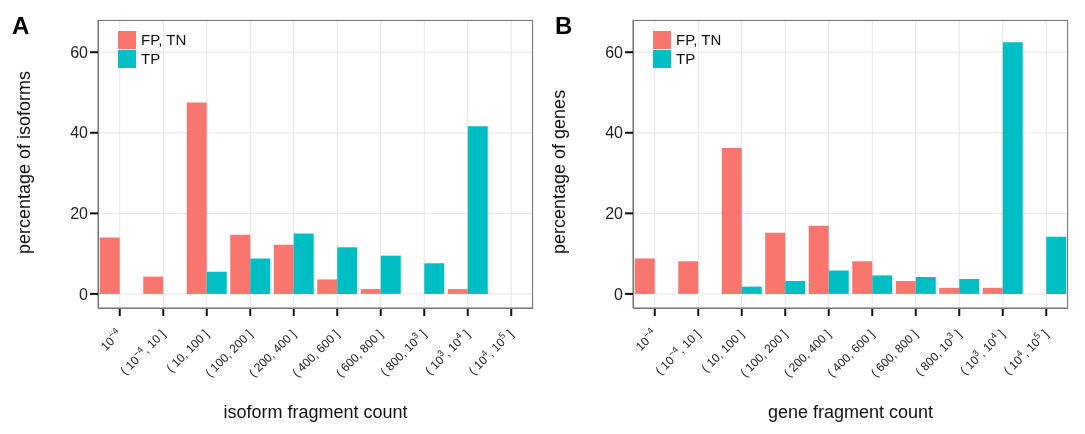 This screenshot has width=1085, height=434. I want to click on y-axis-title: percentage of genes, so click(559, 171).